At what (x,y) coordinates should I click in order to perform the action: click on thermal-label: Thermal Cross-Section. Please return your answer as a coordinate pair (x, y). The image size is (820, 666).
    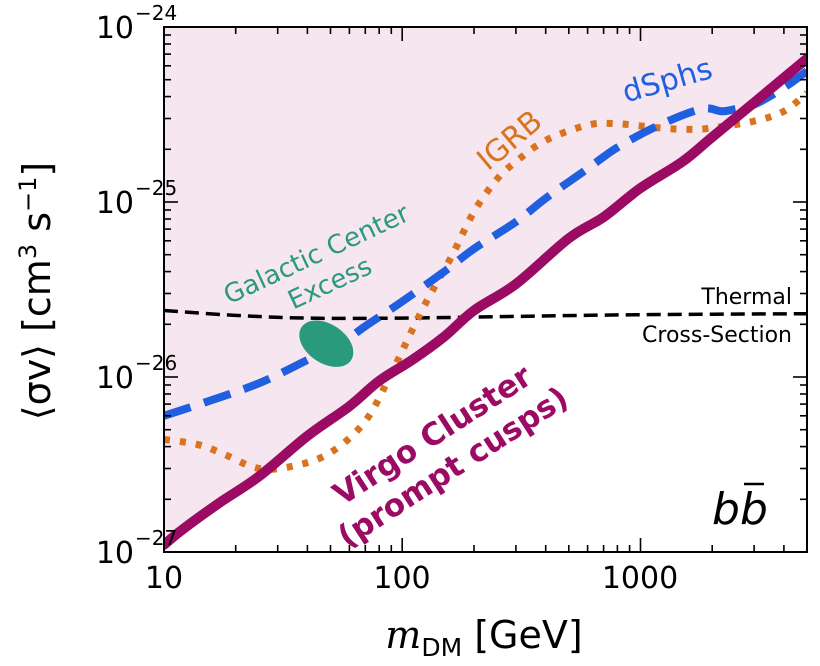
    Looking at the image, I should click on (717, 316).